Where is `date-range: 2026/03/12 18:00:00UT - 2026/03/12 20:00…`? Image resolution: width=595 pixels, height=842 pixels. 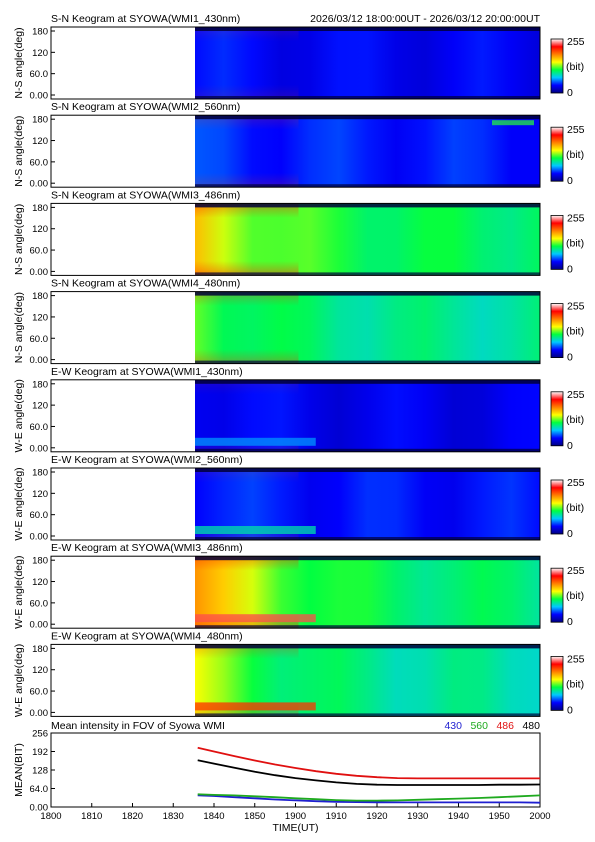 date-range: 2026/03/12 18:00:00UT - 2026/03/12 20:00… is located at coordinates (425, 19).